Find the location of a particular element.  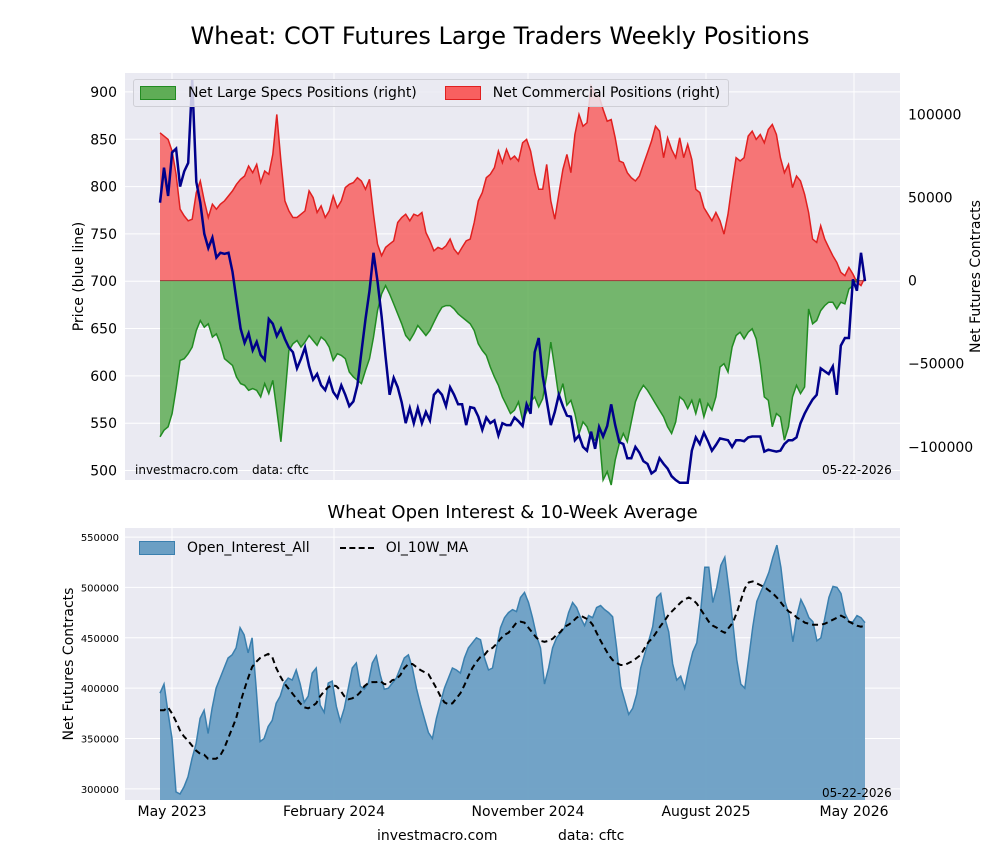

contracts-tick-label: 50000 is located at coordinates (930, 199).